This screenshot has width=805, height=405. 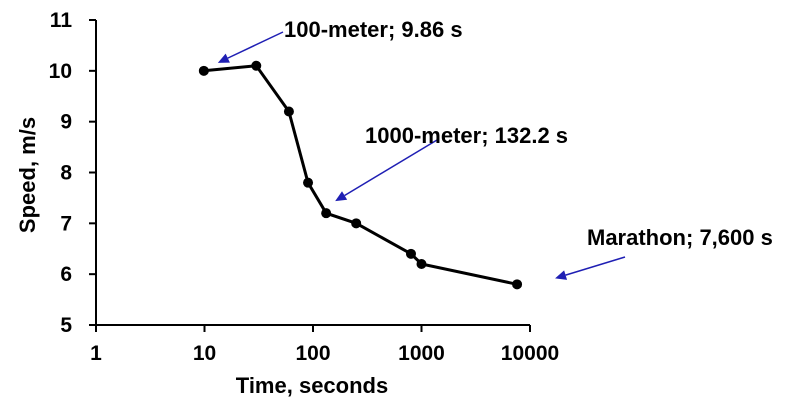 What do you see at coordinates (66, 325) in the screenshot?
I see `y-tick-label-5: 5` at bounding box center [66, 325].